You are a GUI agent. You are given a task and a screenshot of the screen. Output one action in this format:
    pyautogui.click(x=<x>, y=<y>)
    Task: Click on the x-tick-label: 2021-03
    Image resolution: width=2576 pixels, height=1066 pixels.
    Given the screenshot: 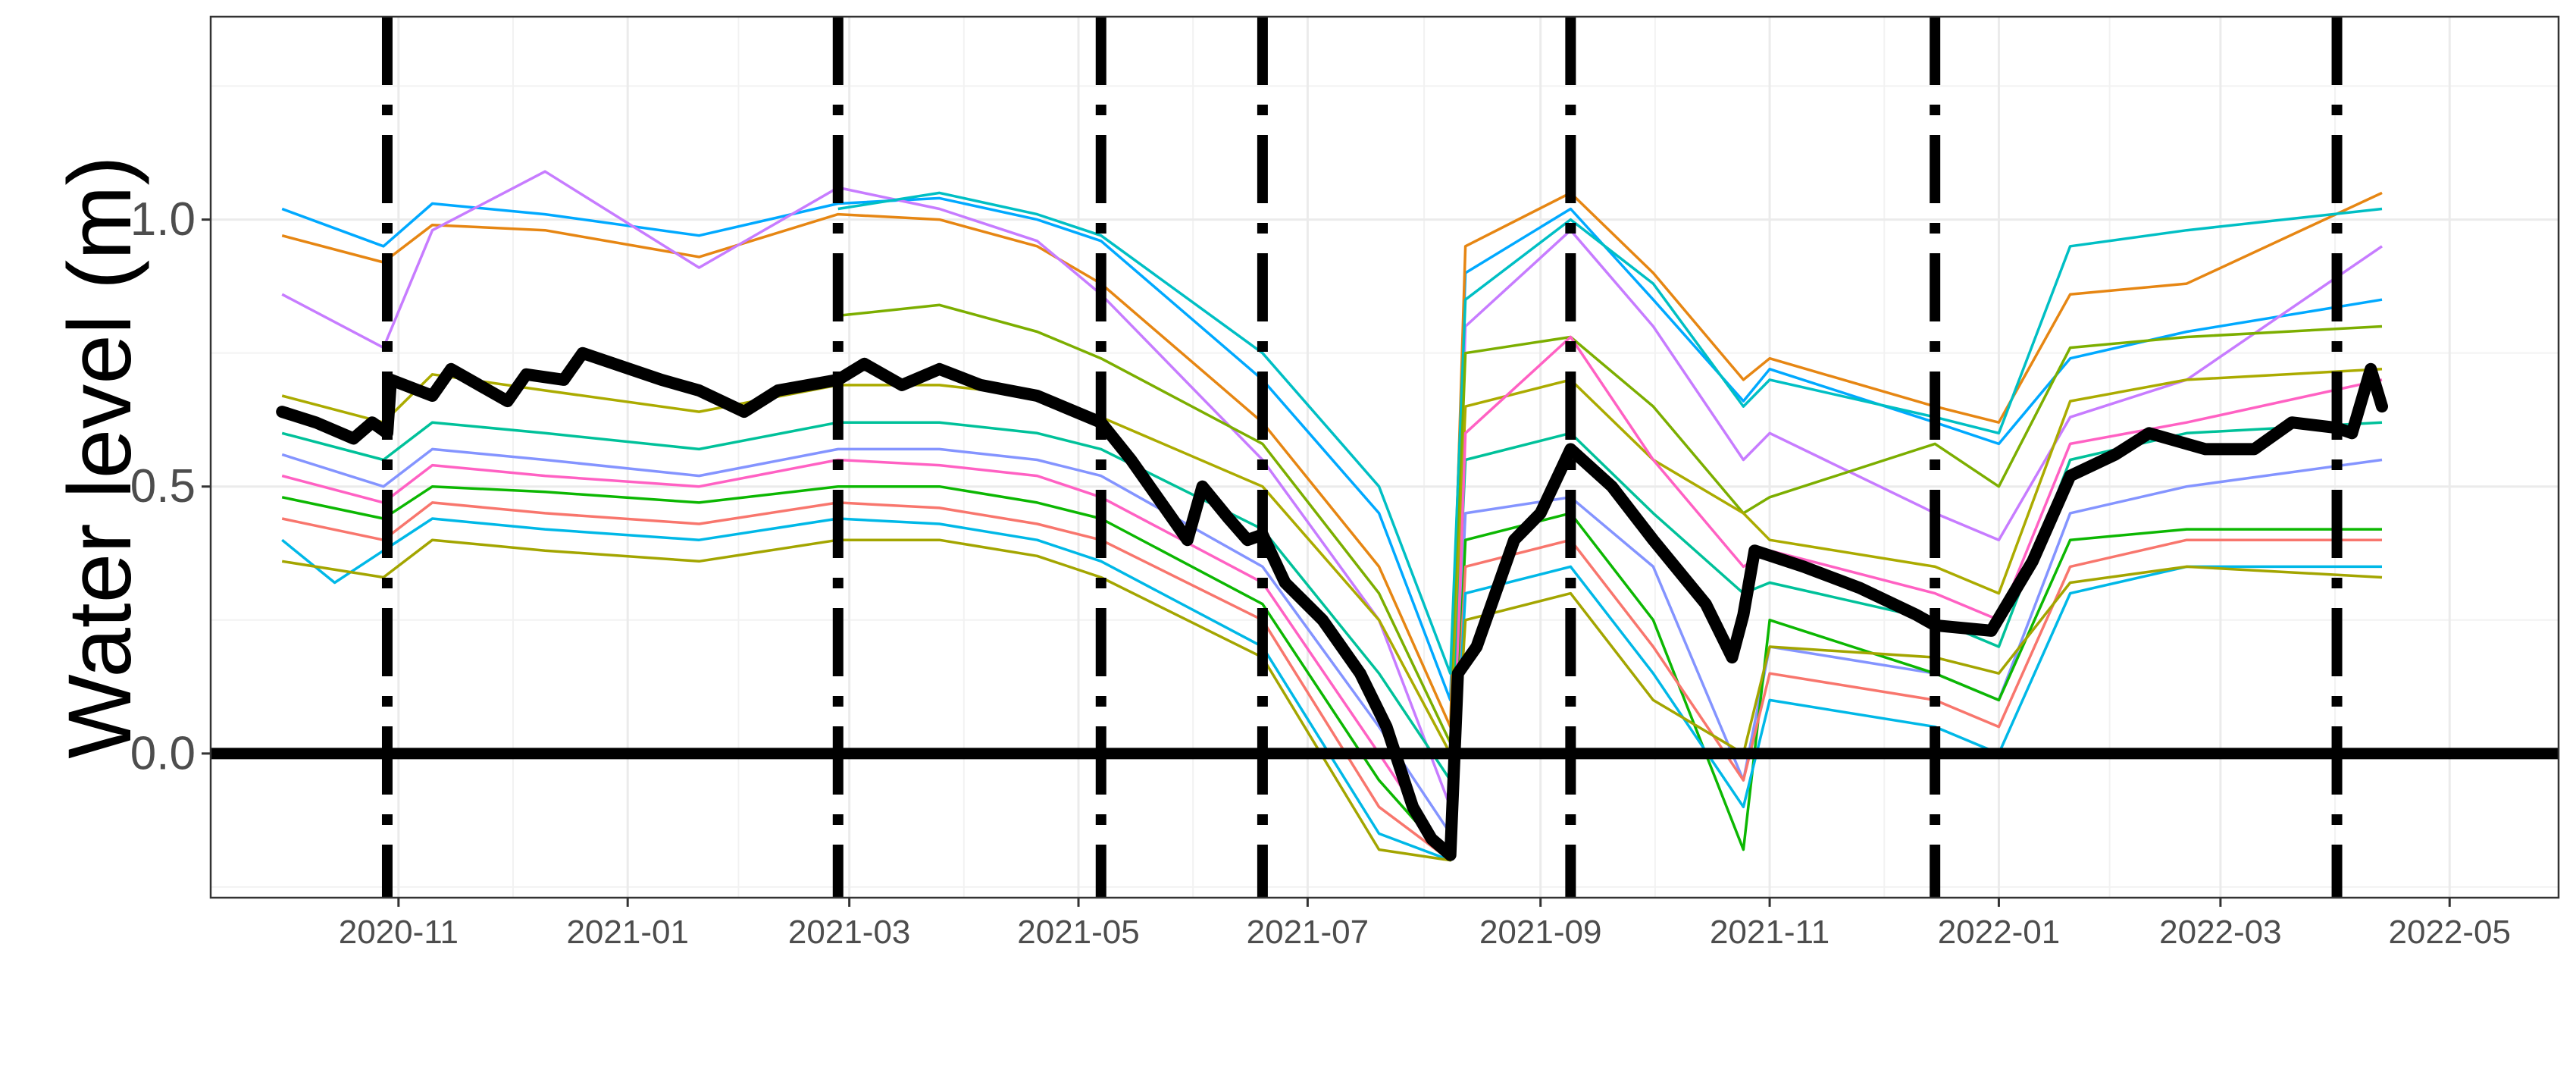 What is the action you would take?
    pyautogui.click(x=849, y=932)
    